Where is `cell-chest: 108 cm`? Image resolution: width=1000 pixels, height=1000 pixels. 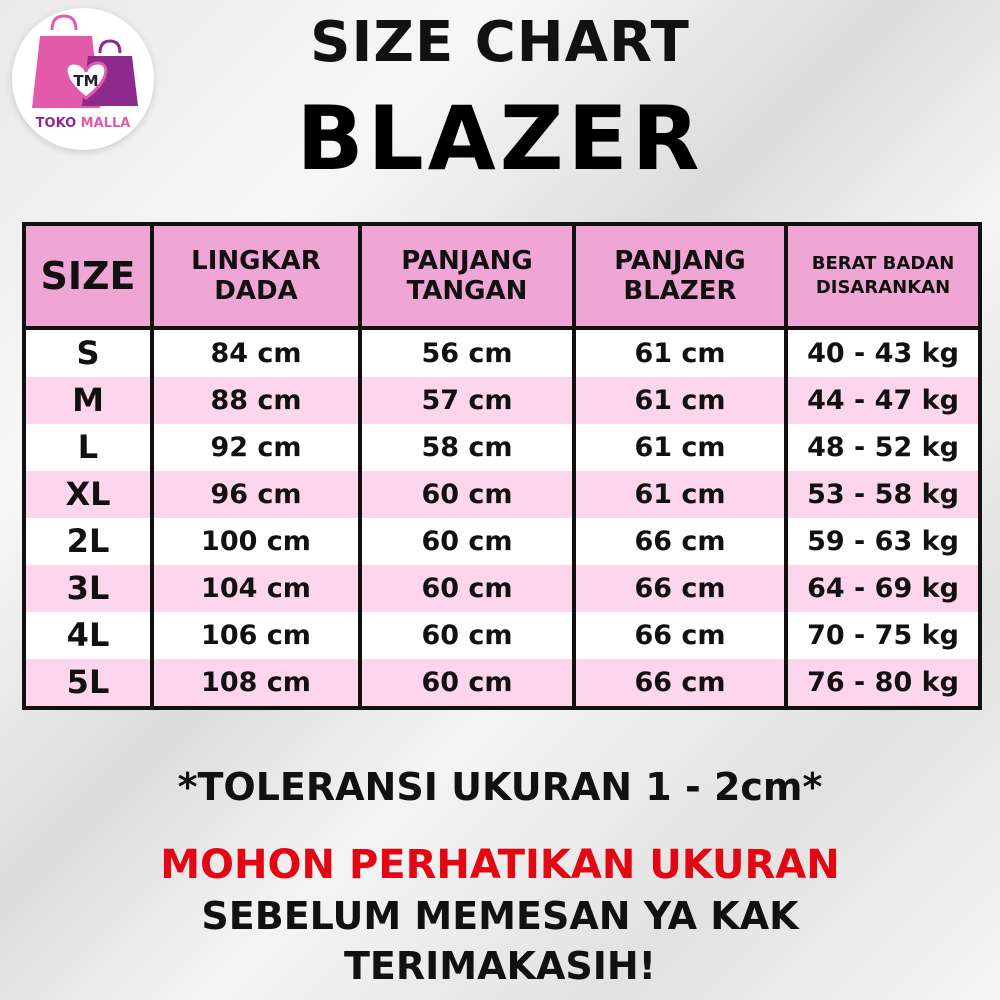
cell-chest: 108 cm is located at coordinates (256, 683).